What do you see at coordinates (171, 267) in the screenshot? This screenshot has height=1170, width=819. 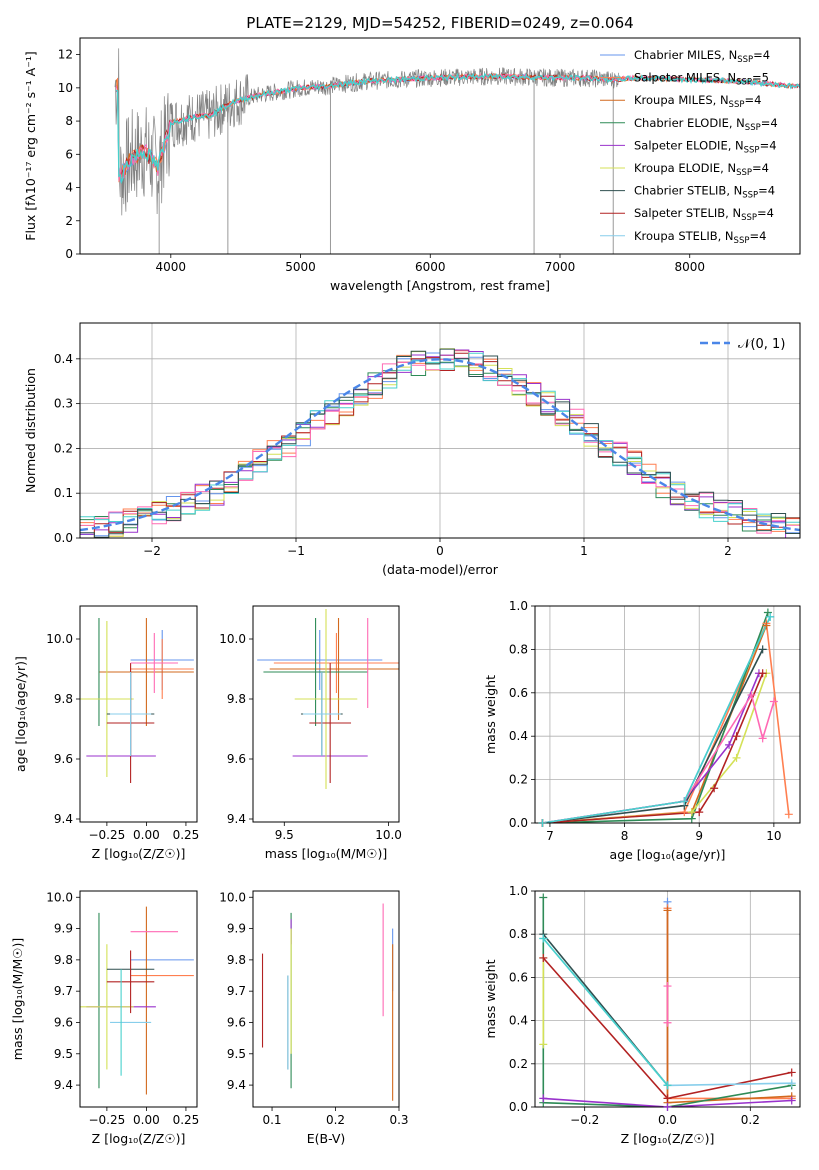 I see `x-tick-label: 4000` at bounding box center [171, 267].